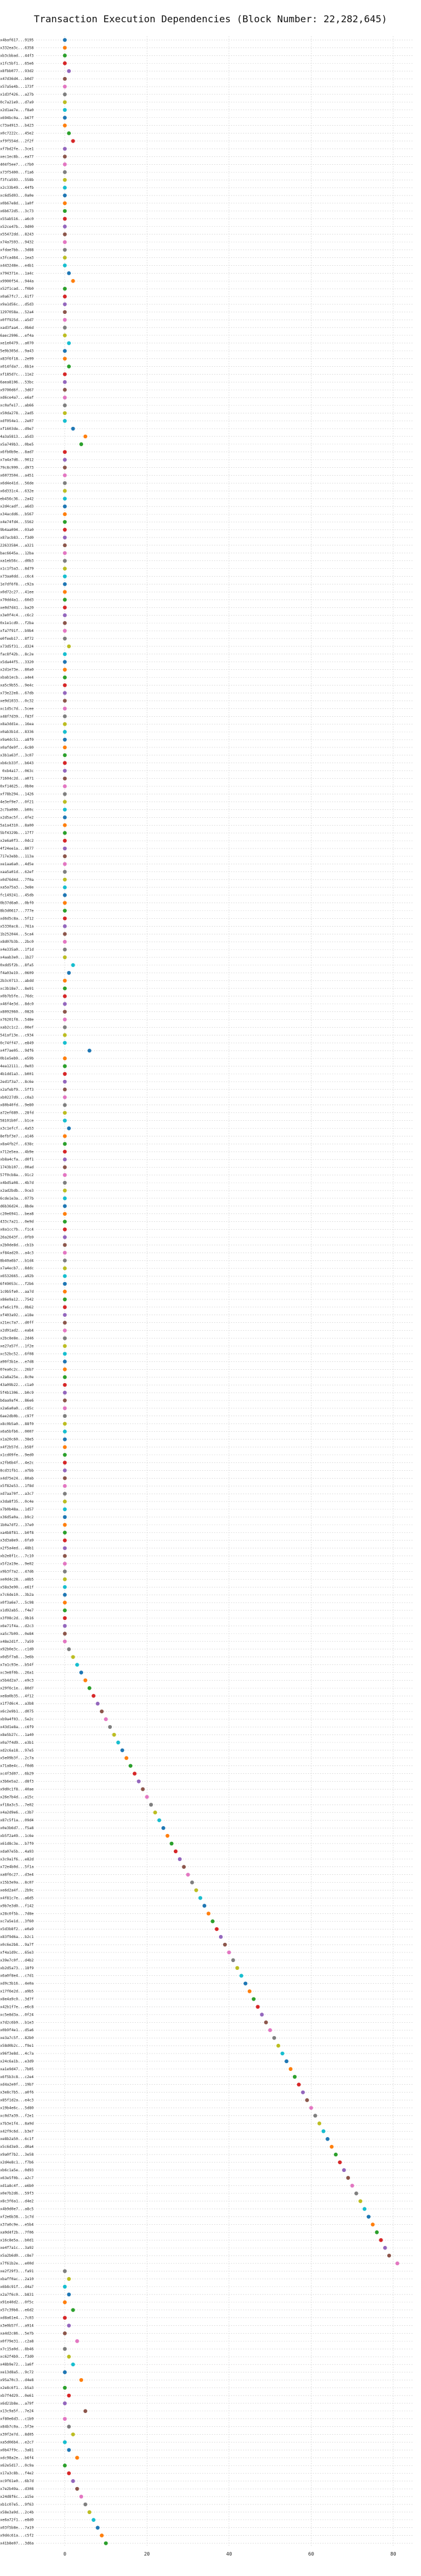  I want to click on y-tick-label: 0xf4a1d9c...65e3, so click(17, 1953).